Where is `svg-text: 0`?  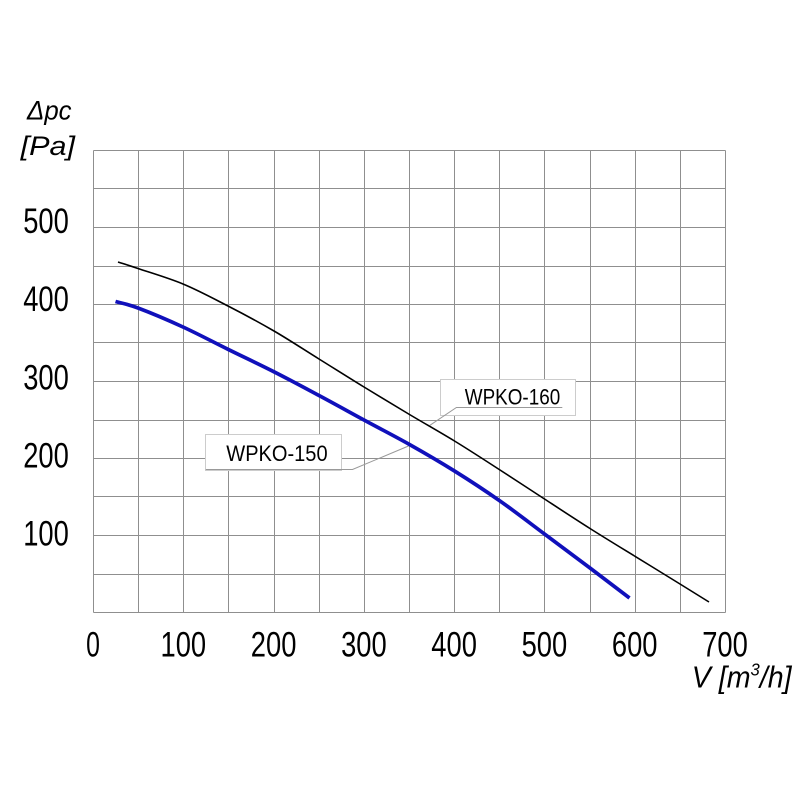 svg-text: 0 is located at coordinates (93, 644).